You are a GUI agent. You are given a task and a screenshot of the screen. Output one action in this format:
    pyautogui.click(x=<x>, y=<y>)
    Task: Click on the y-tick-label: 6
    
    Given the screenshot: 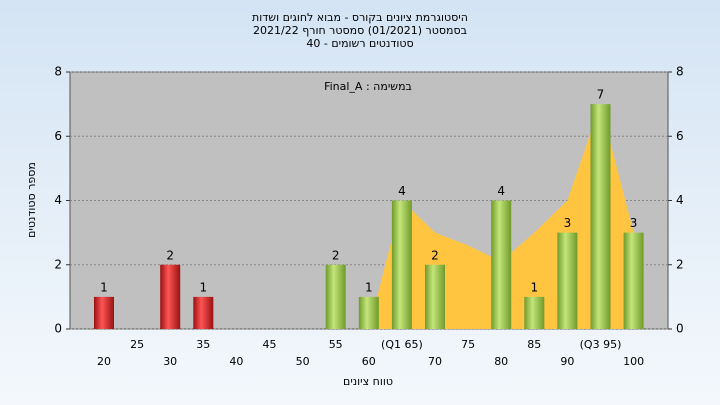 What is the action you would take?
    pyautogui.click(x=58, y=136)
    